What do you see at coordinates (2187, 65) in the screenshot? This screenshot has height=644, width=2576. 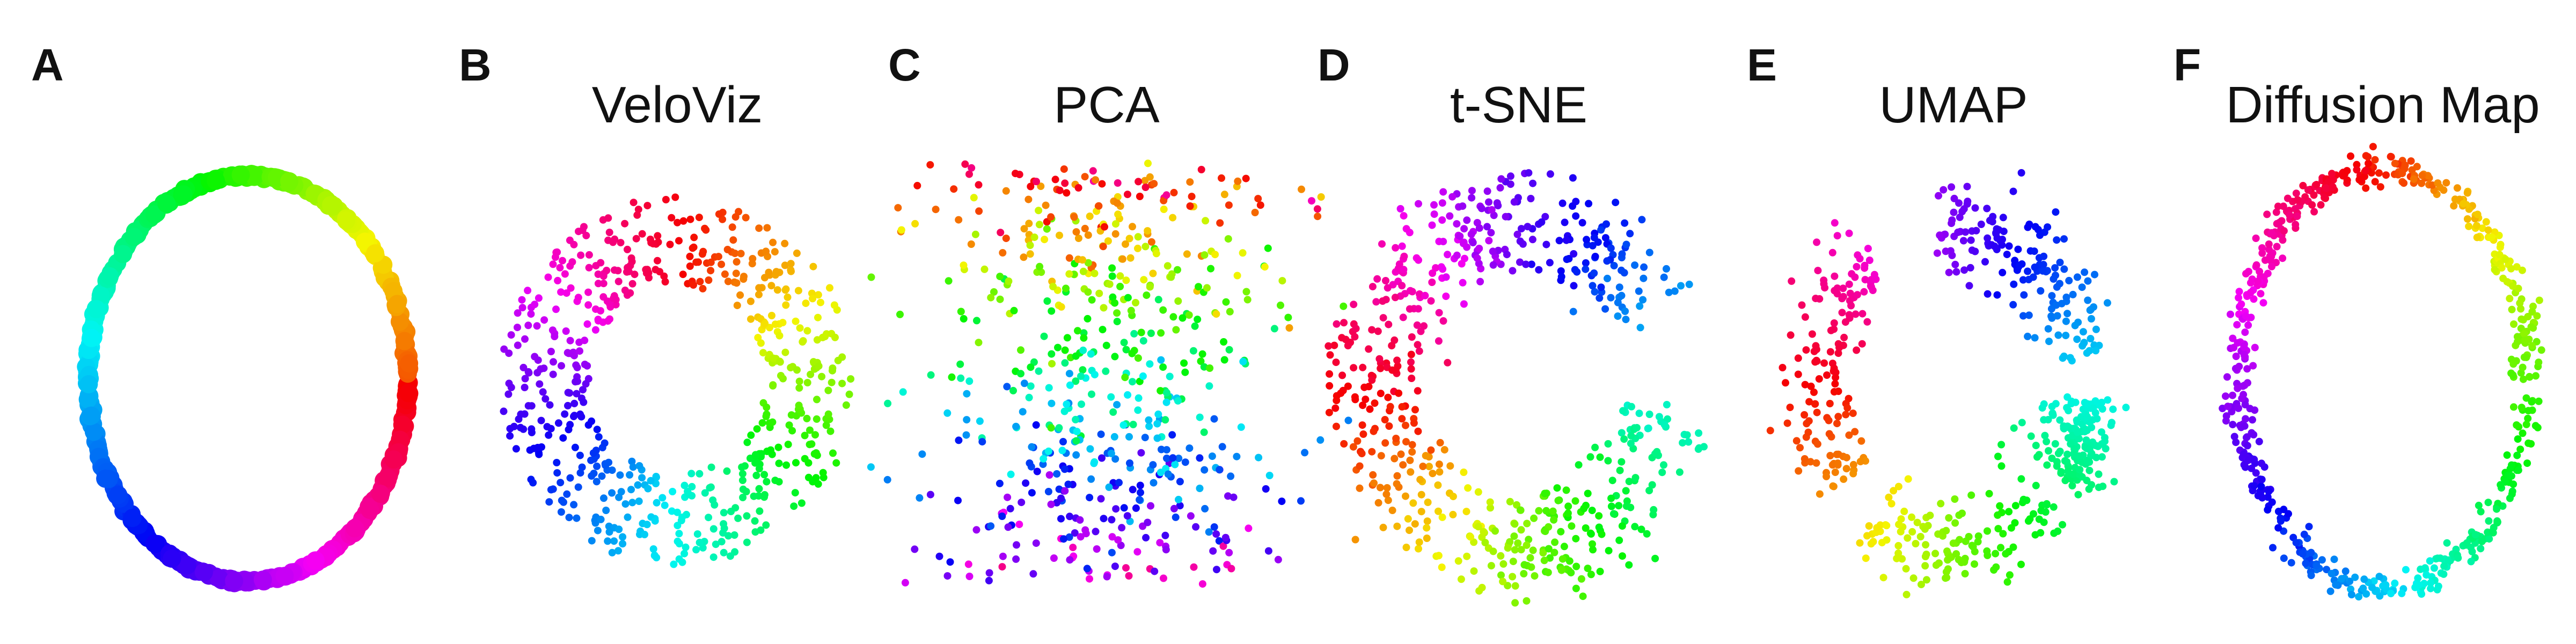 I see `panel-letter-f: F` at bounding box center [2187, 65].